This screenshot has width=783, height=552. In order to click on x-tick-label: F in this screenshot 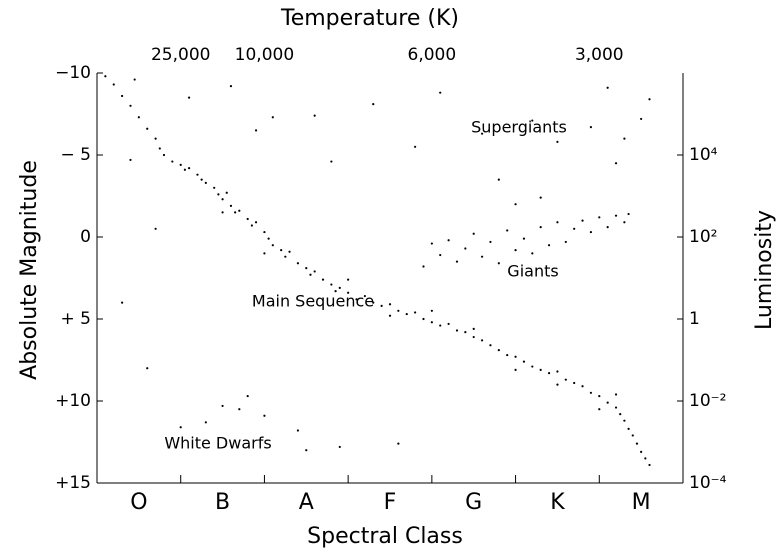, I will do `click(390, 502)`.